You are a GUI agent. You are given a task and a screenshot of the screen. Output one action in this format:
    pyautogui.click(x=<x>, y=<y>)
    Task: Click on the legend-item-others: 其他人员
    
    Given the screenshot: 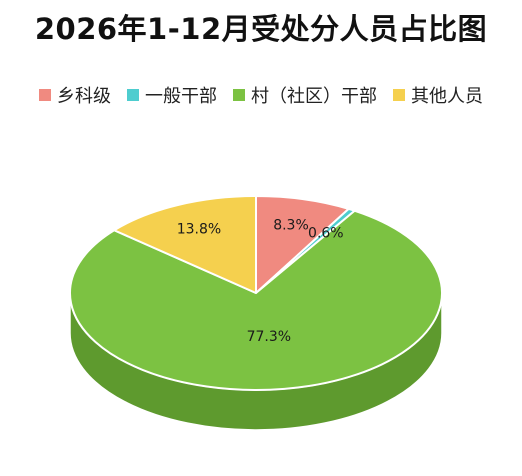 What is the action you would take?
    pyautogui.click(x=438, y=95)
    